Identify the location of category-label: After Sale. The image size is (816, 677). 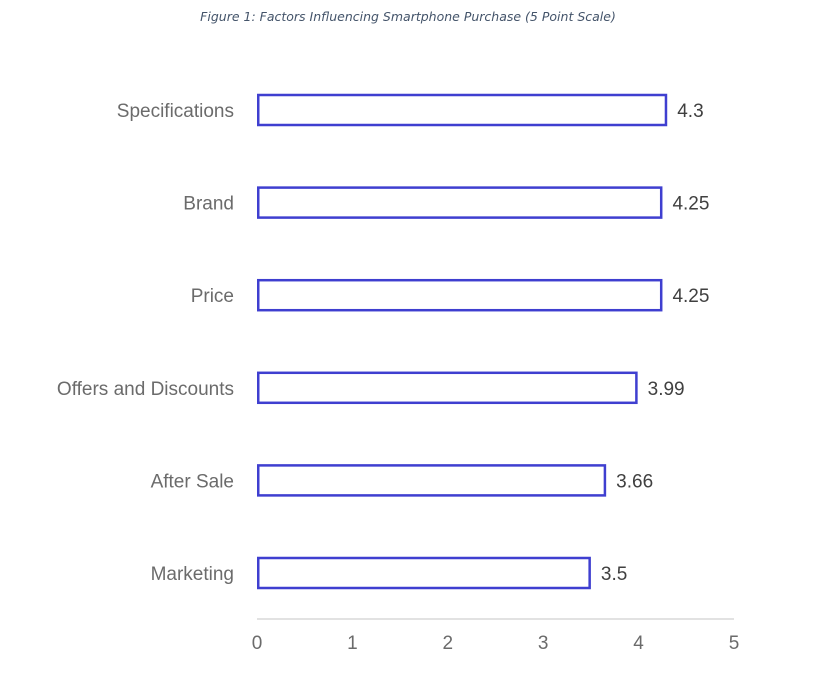
(192, 481).